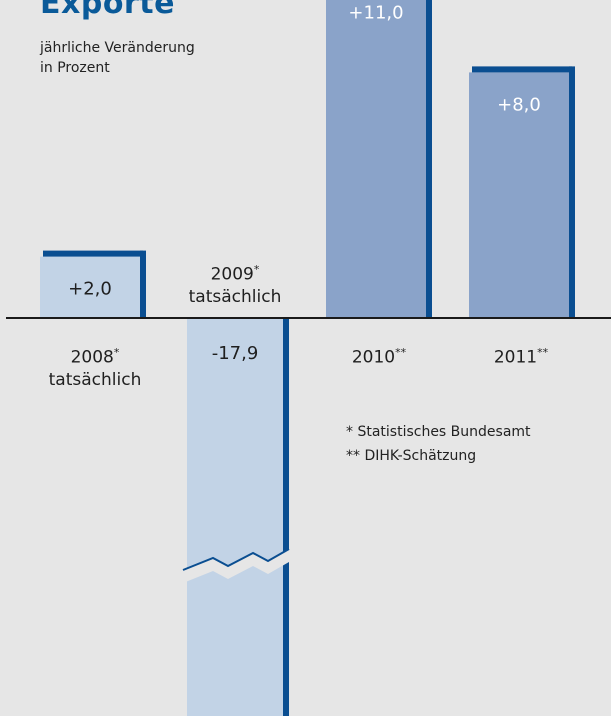 The width and height of the screenshot is (611, 716). I want to click on bar-top-edge-2011, so click(522, 69).